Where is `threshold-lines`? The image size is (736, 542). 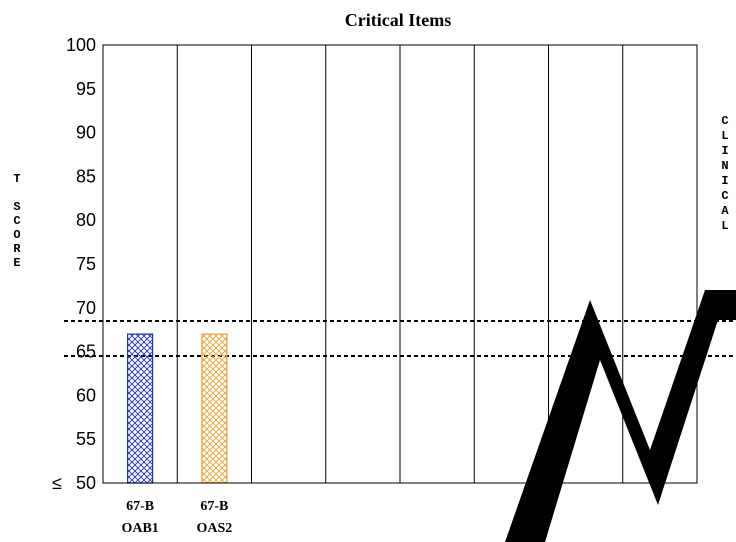 threshold-lines is located at coordinates (400, 338).